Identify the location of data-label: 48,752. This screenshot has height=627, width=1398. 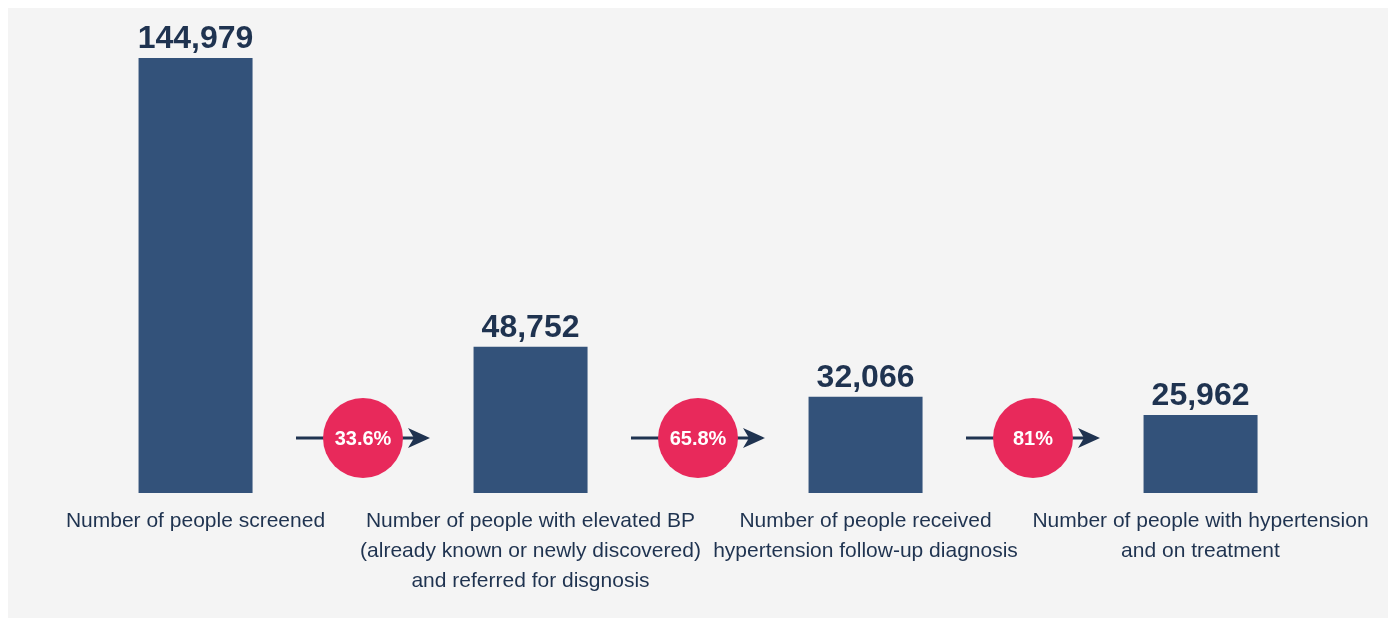
(530, 325).